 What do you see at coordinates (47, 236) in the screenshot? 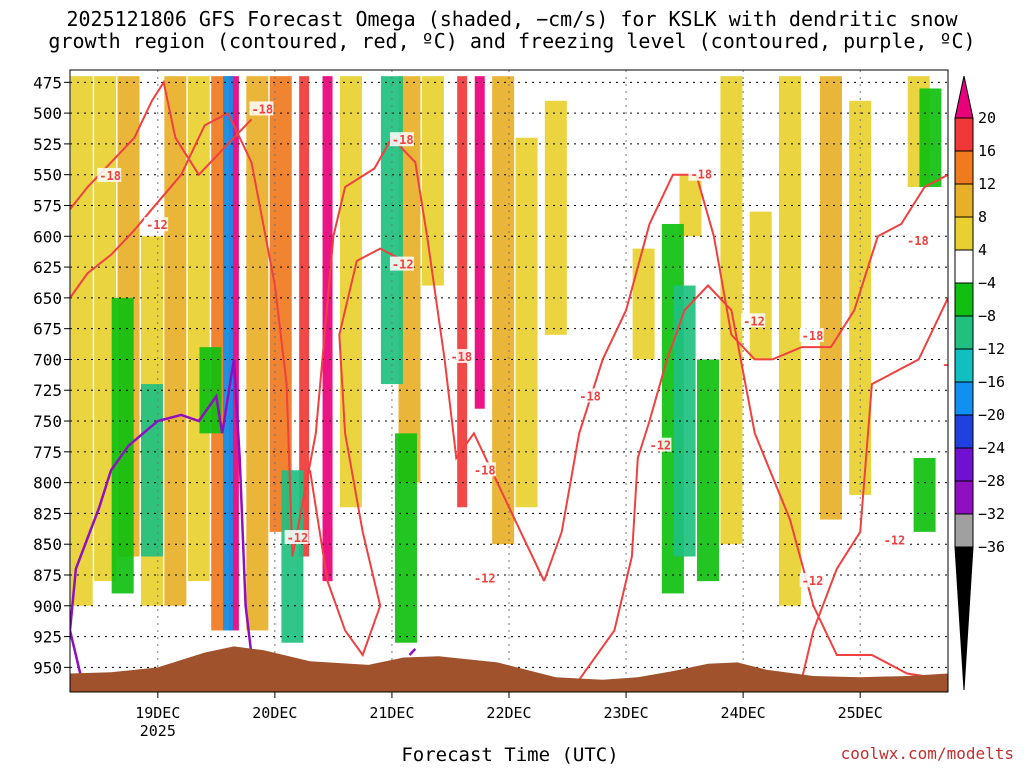
I see `y-tick-600: 600` at bounding box center [47, 236].